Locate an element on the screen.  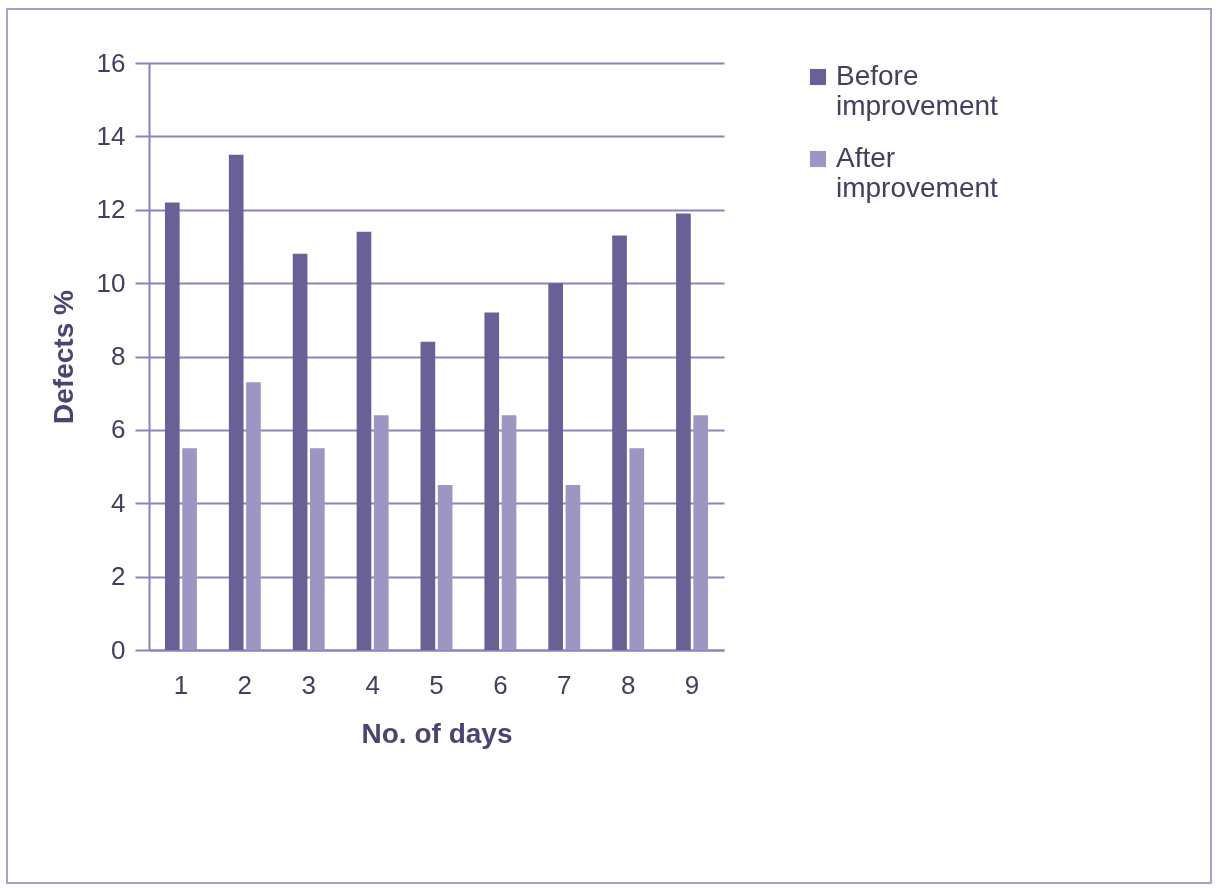
x-tick-label: 4 is located at coordinates (372, 684).